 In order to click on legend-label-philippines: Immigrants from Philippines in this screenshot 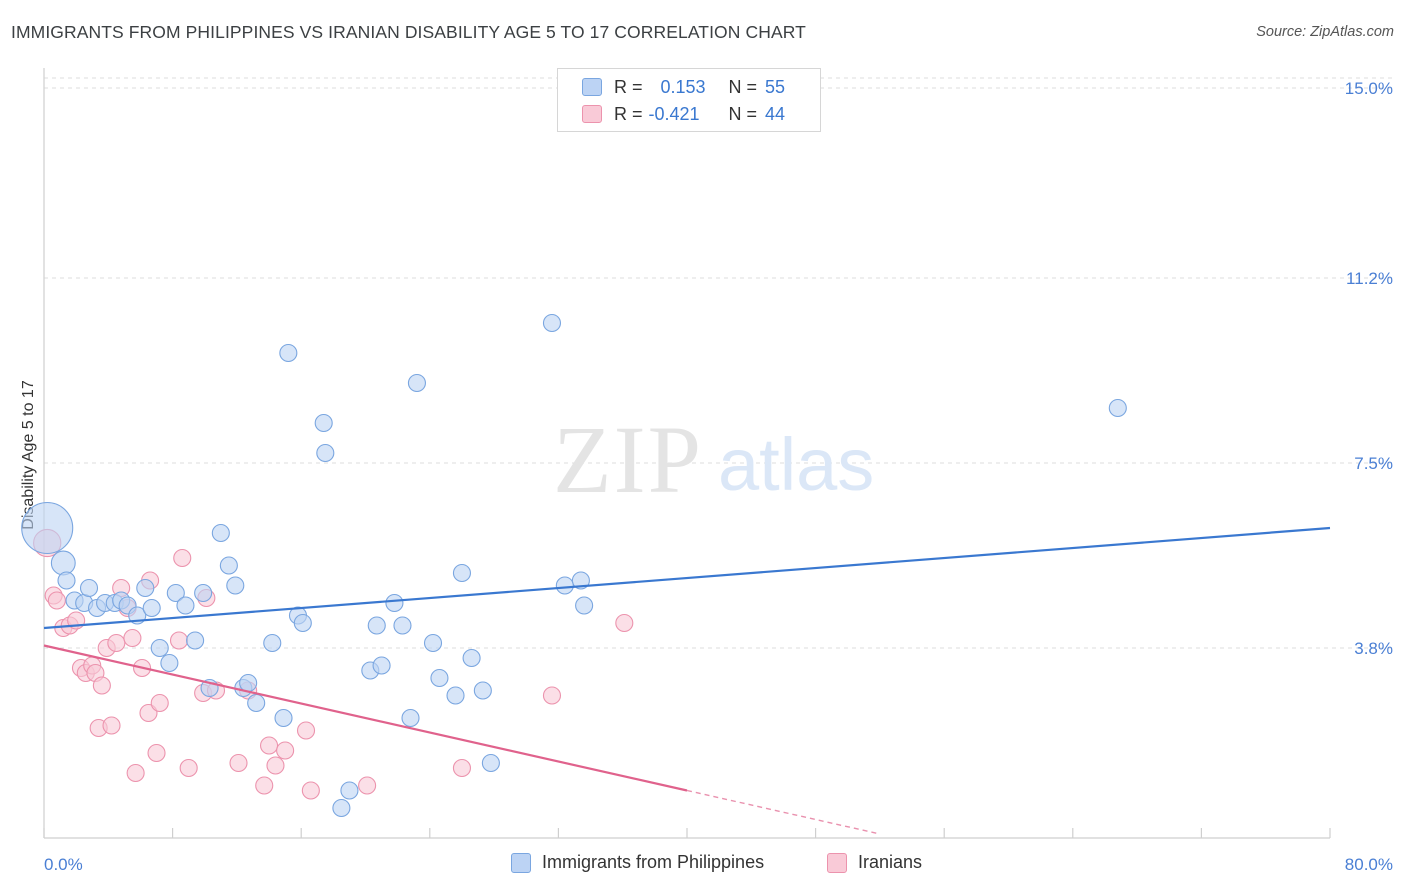, I will do `click(653, 862)`.